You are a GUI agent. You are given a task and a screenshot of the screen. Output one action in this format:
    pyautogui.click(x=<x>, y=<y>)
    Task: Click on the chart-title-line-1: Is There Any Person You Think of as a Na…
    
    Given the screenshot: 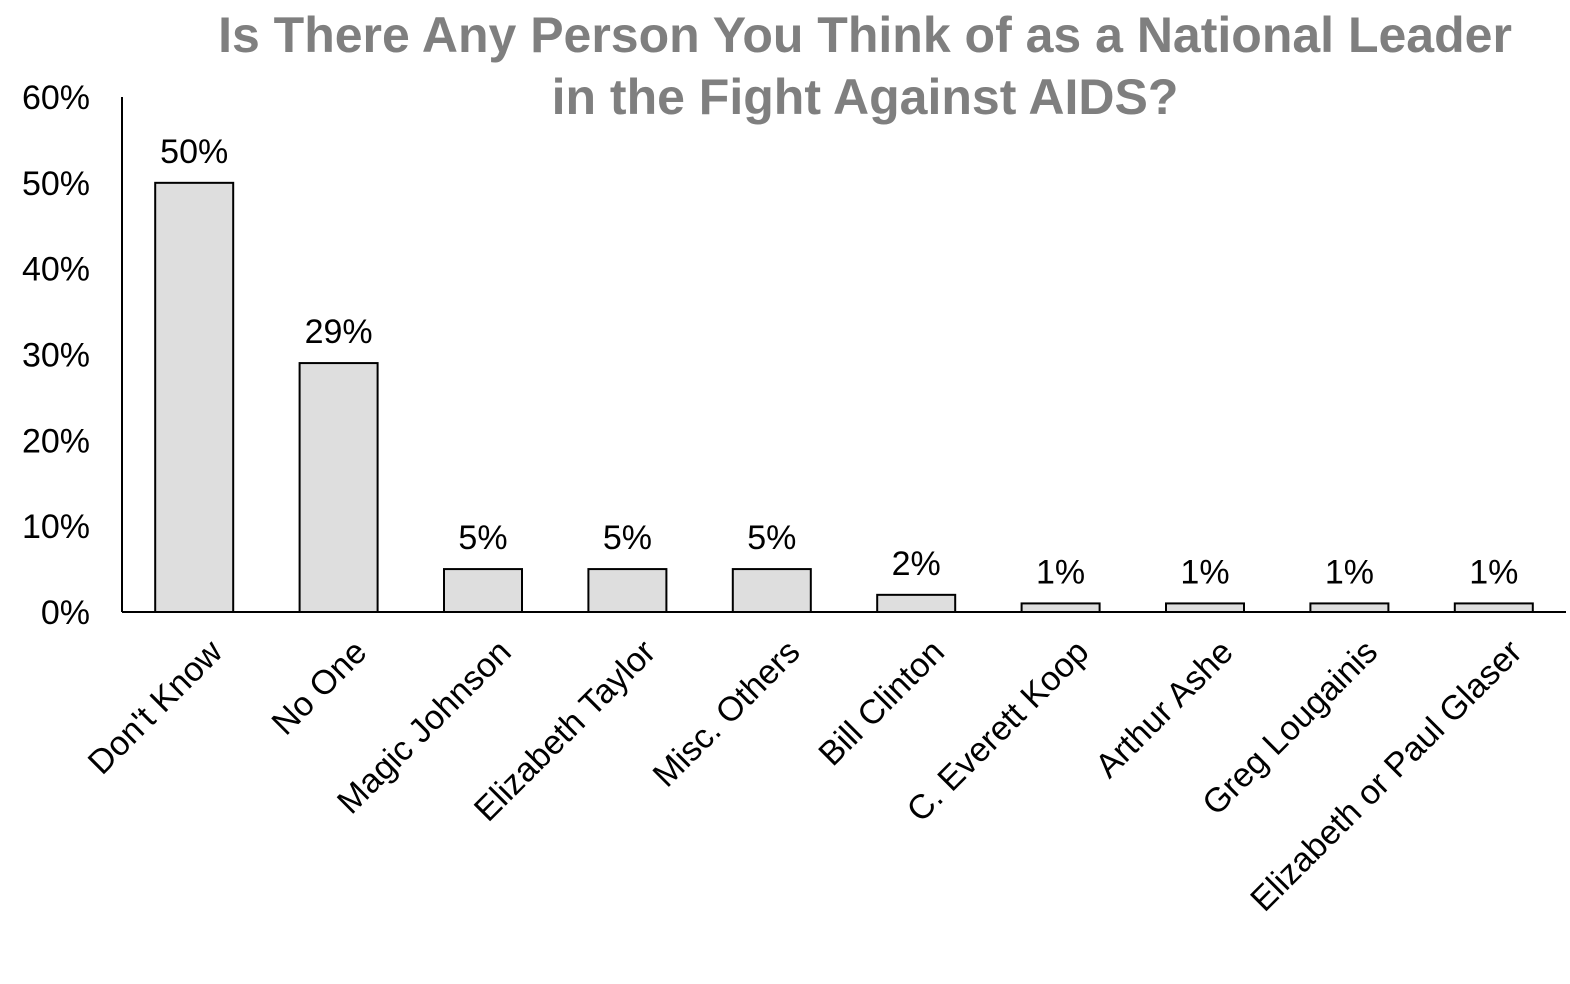 What is the action you would take?
    pyautogui.click(x=865, y=35)
    